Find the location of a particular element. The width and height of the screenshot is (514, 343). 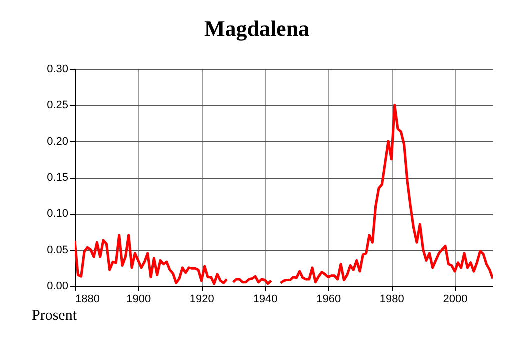

y-tick-label: 0.15 is located at coordinates (57, 178).